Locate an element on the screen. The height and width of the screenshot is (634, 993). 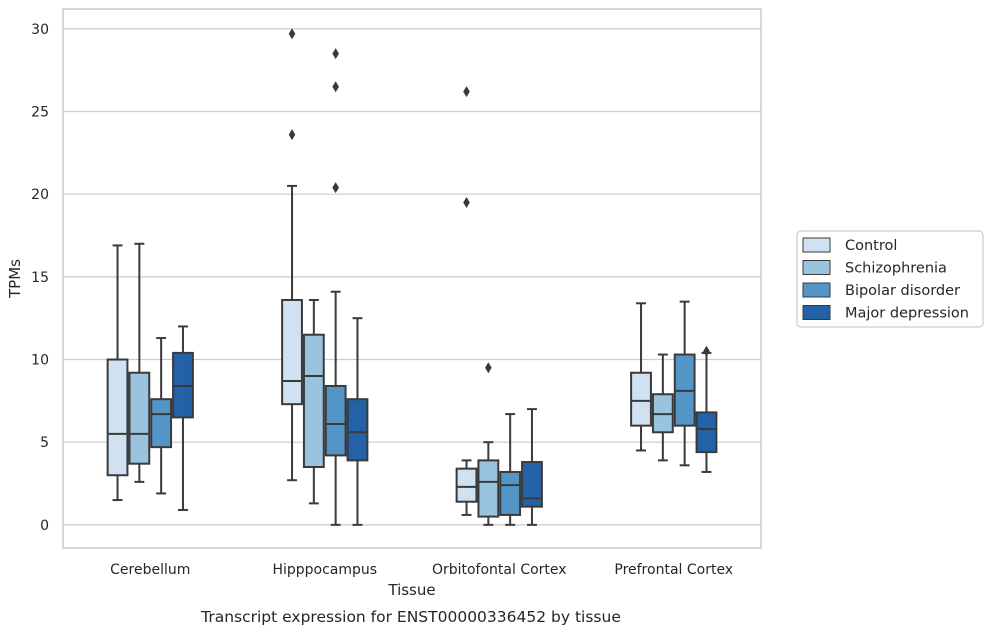
legend-item: Schizophrenia is located at coordinates (874, 268).